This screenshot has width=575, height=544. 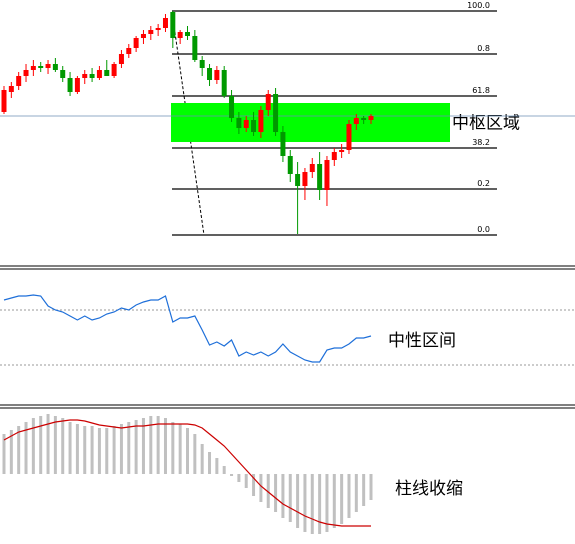 I want to click on fib-label: 0.2, so click(x=483, y=183).